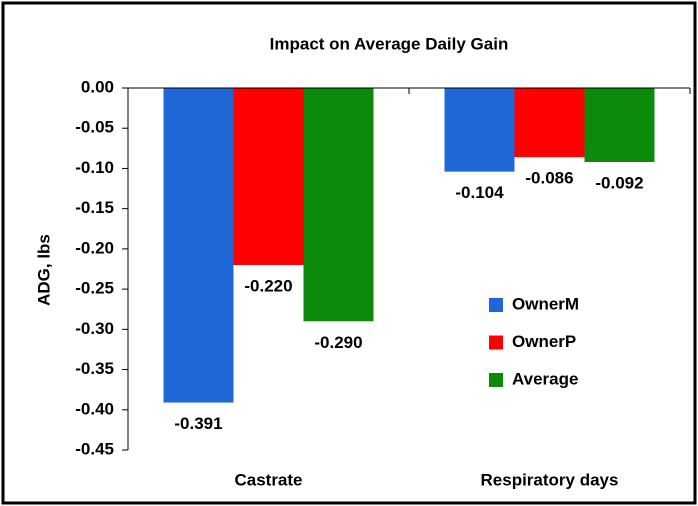 The image size is (698, 506). What do you see at coordinates (389, 43) in the screenshot?
I see `chart-title: Impact on Average Daily Gain` at bounding box center [389, 43].